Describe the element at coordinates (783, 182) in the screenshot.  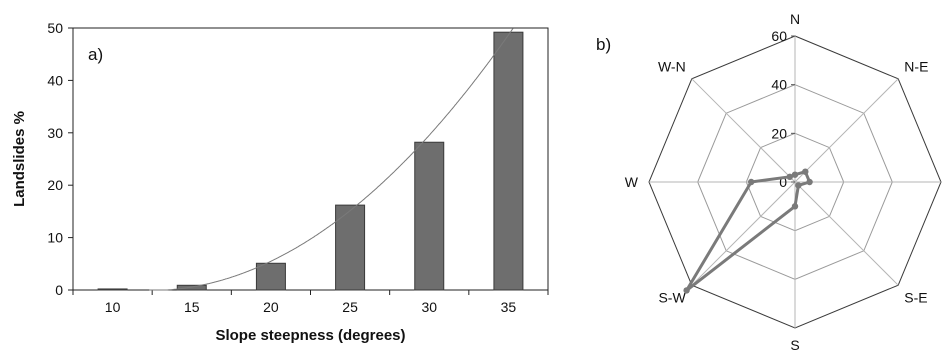
I see `radar-tick-label: 0` at that location.